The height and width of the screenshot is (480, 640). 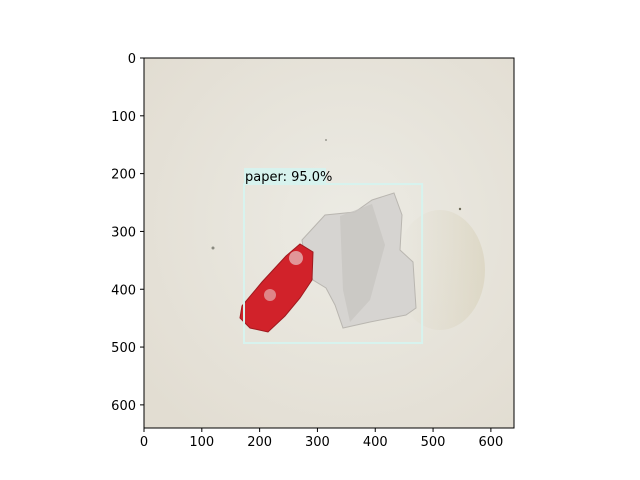 I want to click on carton-fold, so click(x=362, y=263).